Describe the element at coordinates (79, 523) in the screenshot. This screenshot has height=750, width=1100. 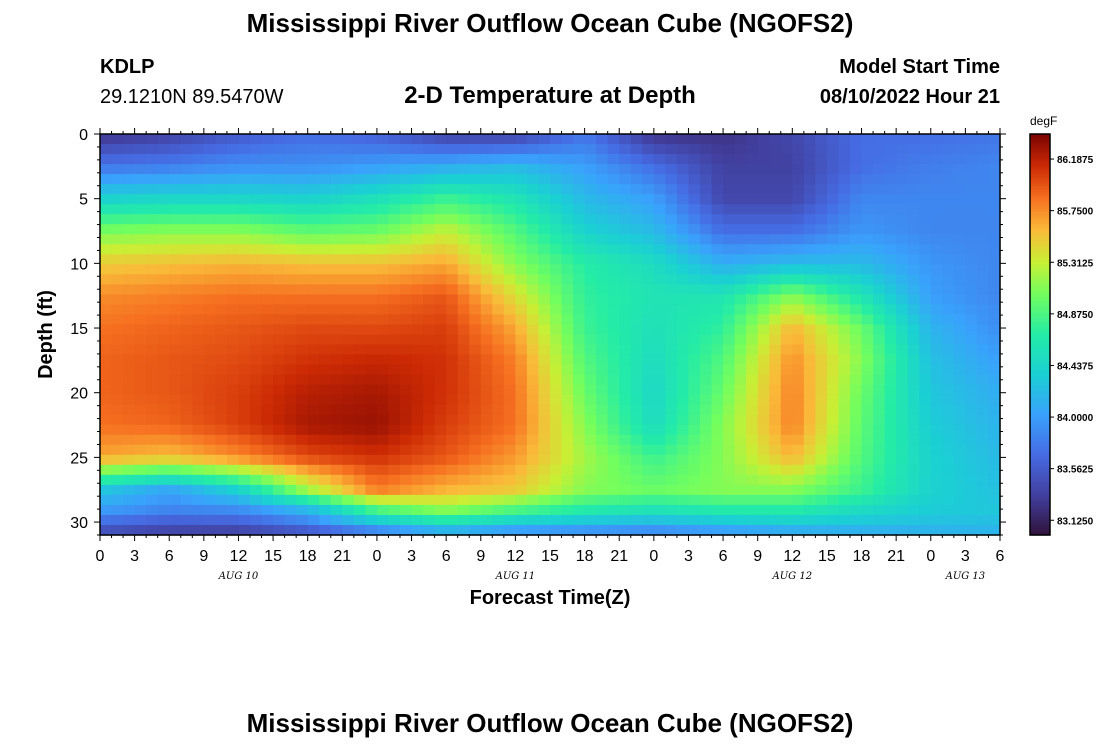
I see `y-tick-label: 30` at that location.